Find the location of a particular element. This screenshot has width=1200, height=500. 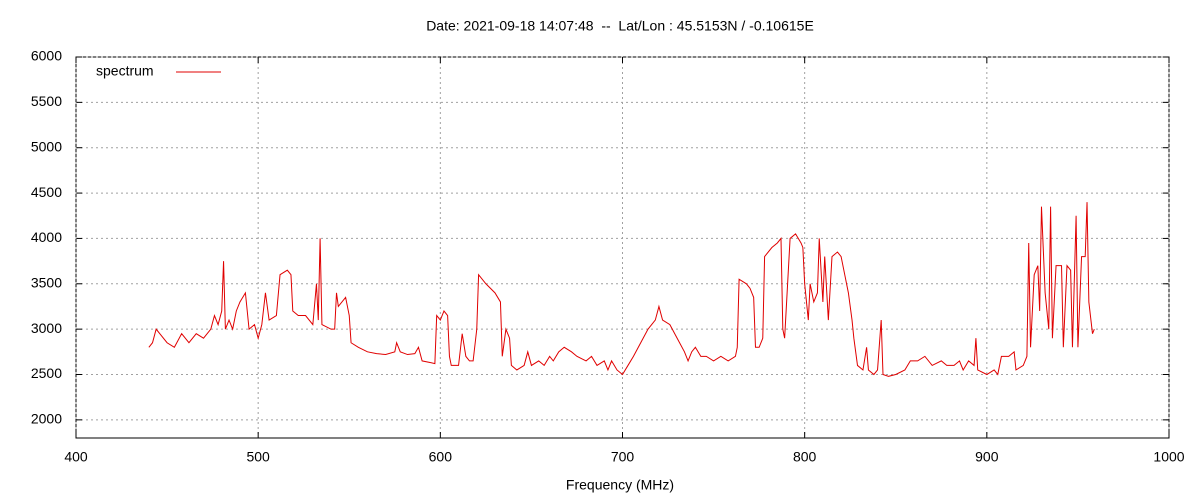

x-tick-label: 900 is located at coordinates (987, 457).